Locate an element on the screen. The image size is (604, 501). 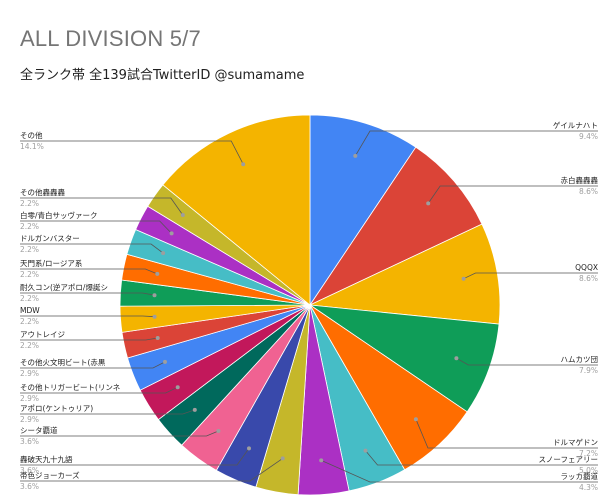
slice-pct-18: 2.2% is located at coordinates (29, 226).